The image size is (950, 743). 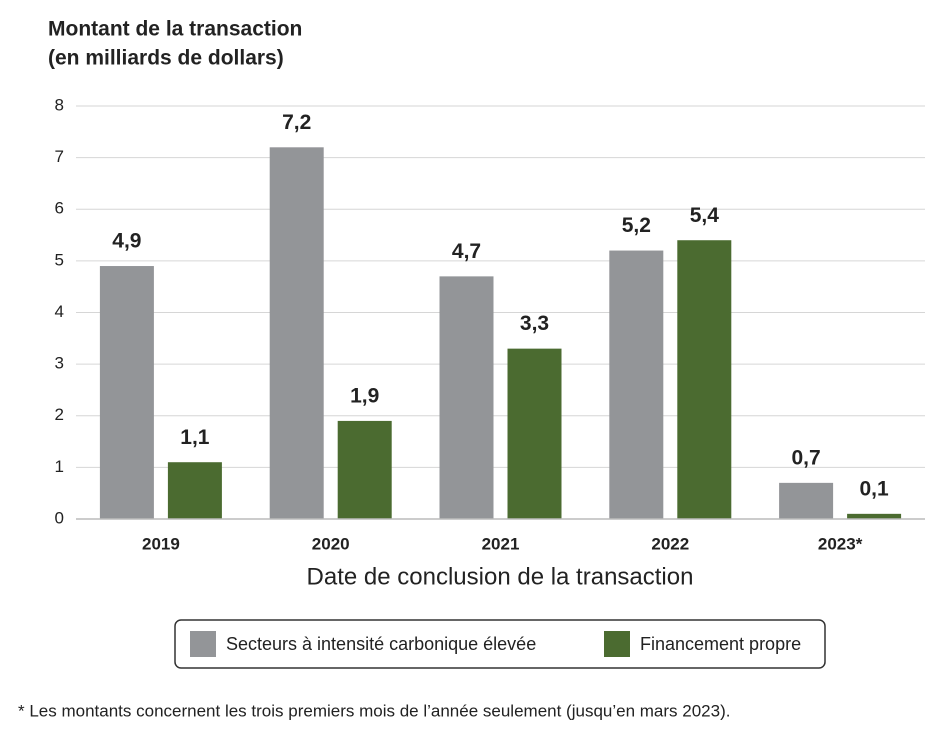 What do you see at coordinates (500, 576) in the screenshot?
I see `x-axis-title: Date de conclusion de la transaction` at bounding box center [500, 576].